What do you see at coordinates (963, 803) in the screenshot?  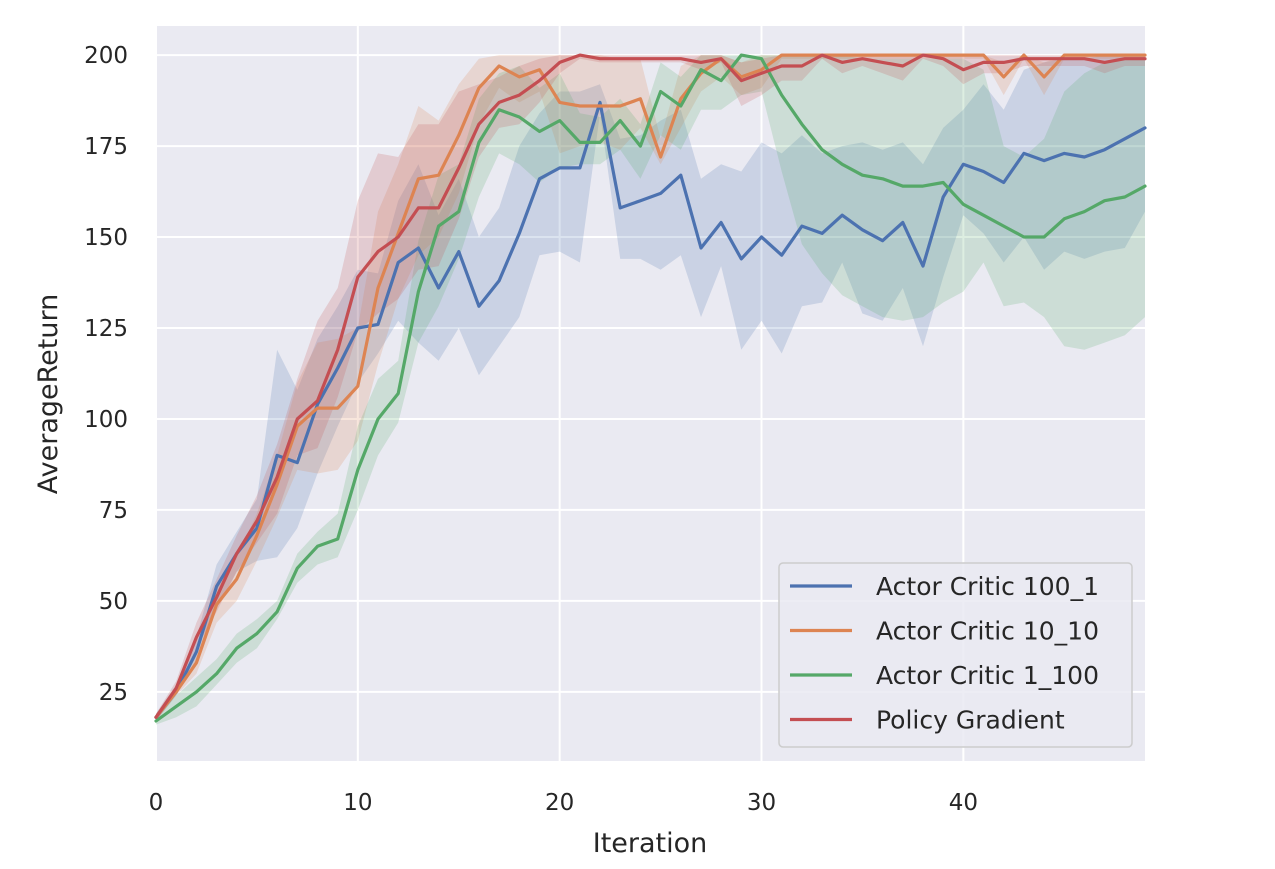 I see `x-tick-label: 40` at bounding box center [963, 803].